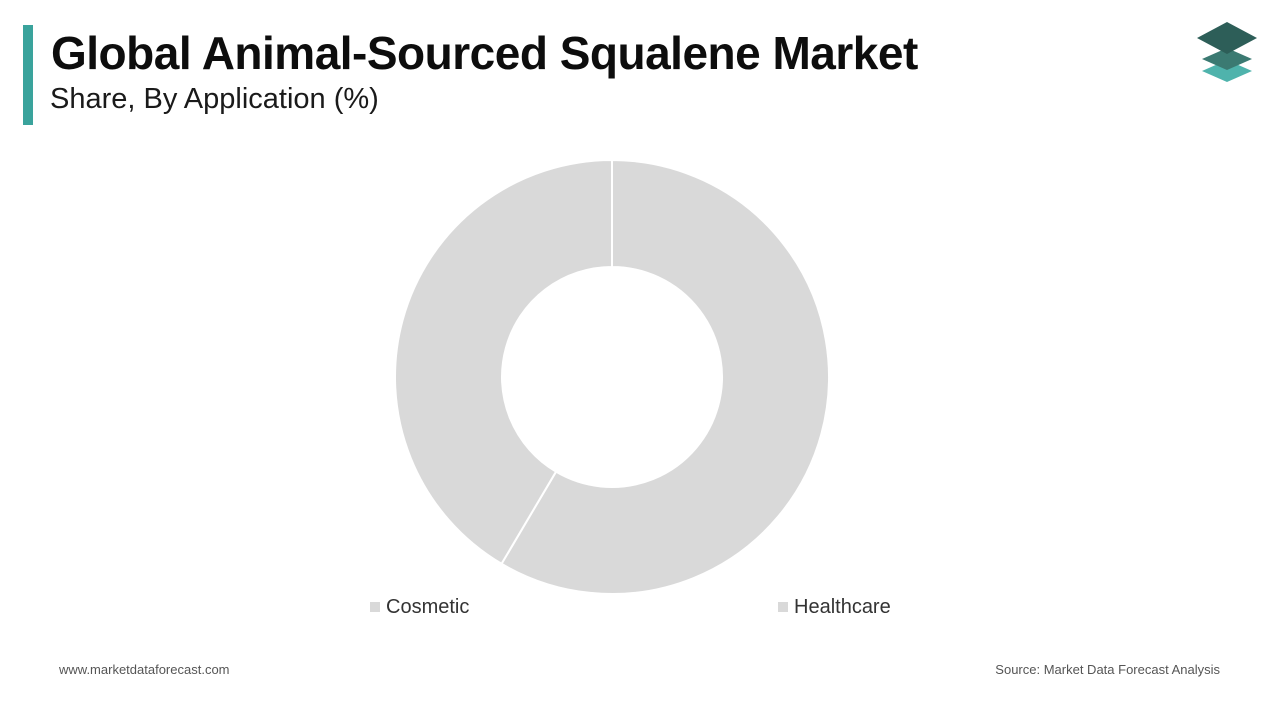  I want to click on logo-layer-top, so click(1227, 38).